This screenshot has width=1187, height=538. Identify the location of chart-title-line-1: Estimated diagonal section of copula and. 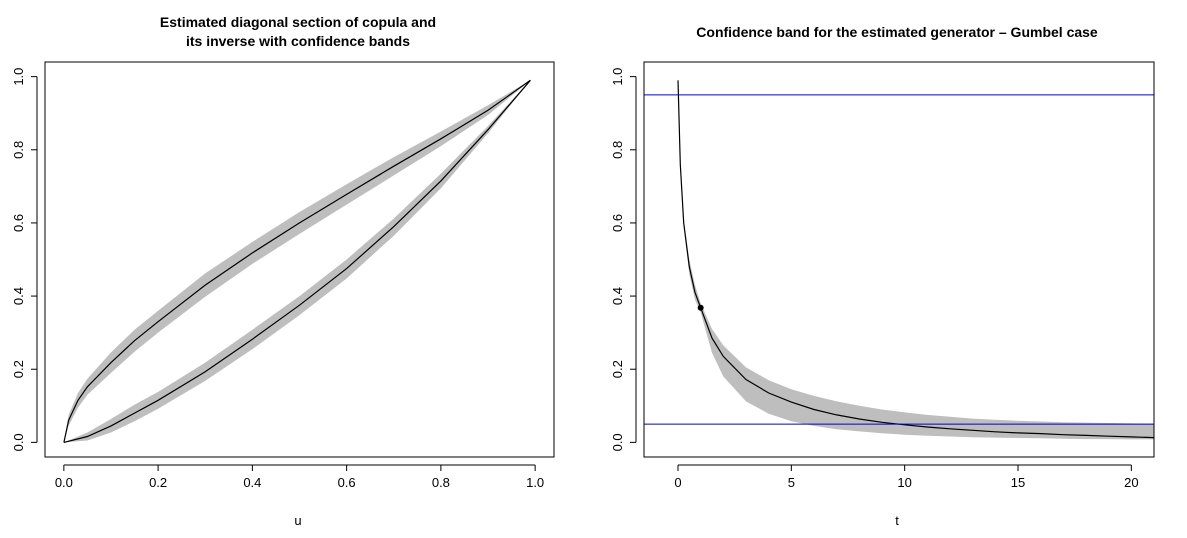
(298, 22).